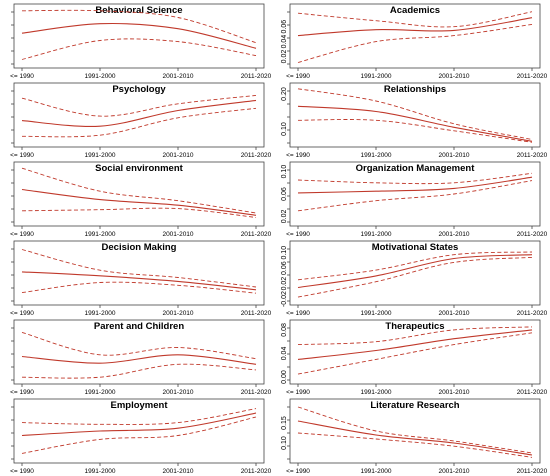 Image resolution: width=550 pixels, height=476 pixels. What do you see at coordinates (284, 299) in the screenshot?
I see `y-tick-label: -0.02` at bounding box center [284, 299].